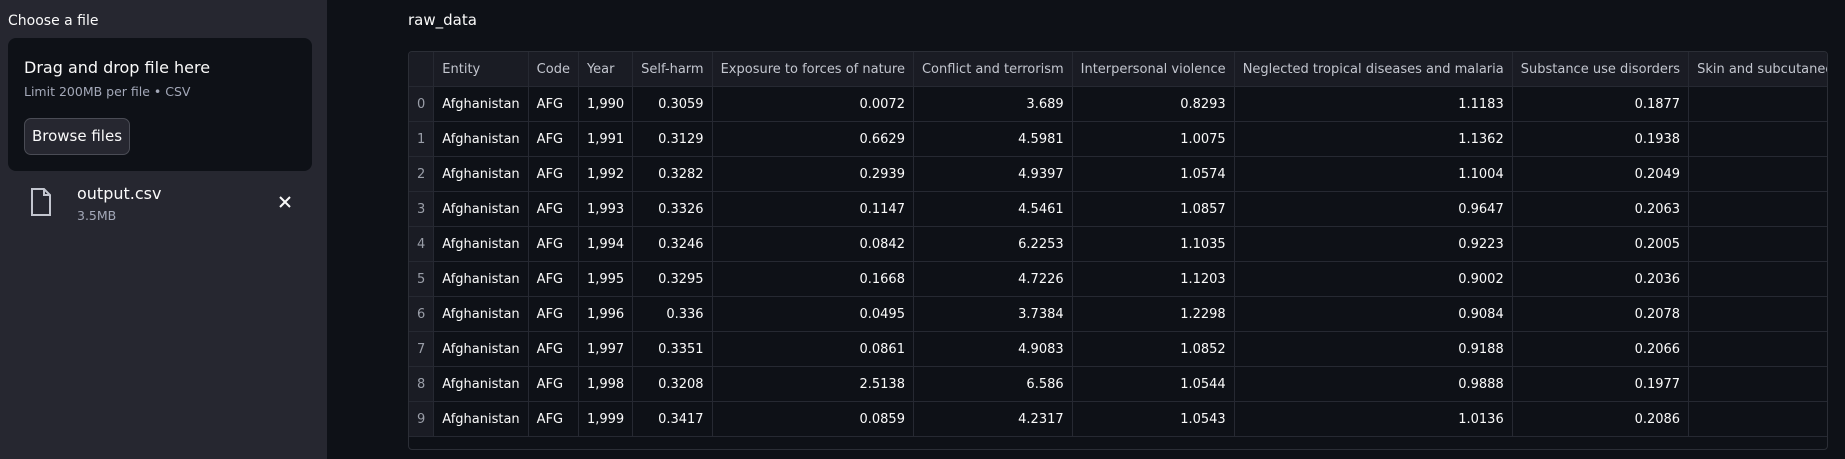 Image resolution: width=1845 pixels, height=459 pixels. Describe the element at coordinates (813, 279) in the screenshot. I see `table-cell: 0.1668` at that location.